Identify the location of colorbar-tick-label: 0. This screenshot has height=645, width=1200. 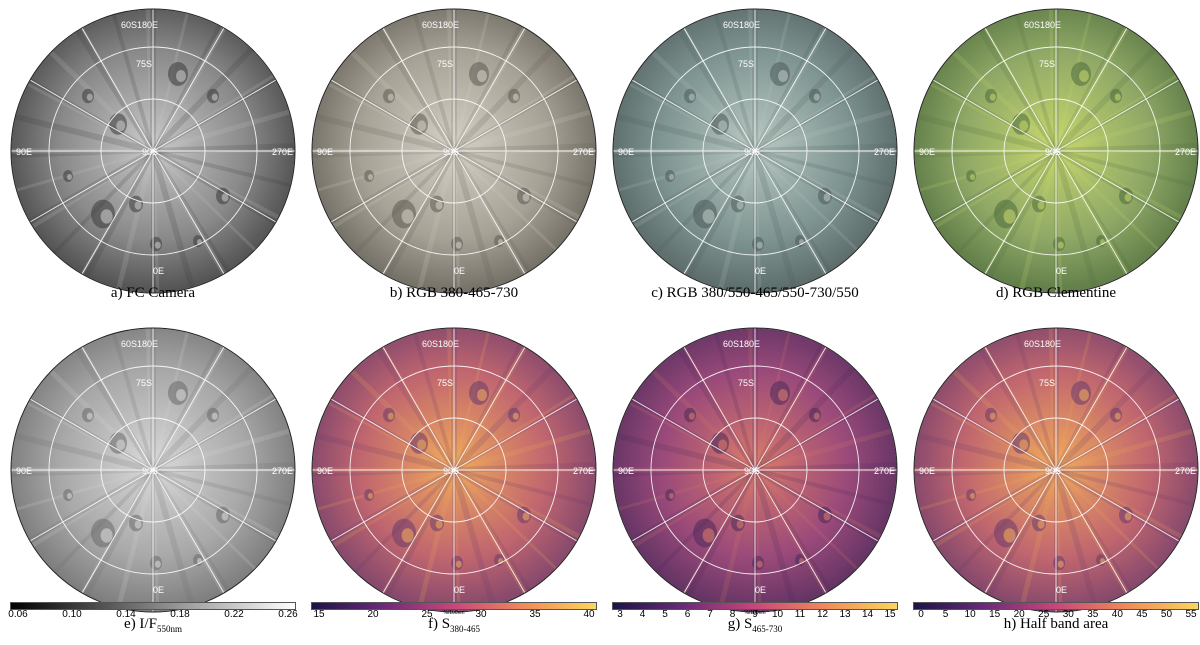
(921, 614).